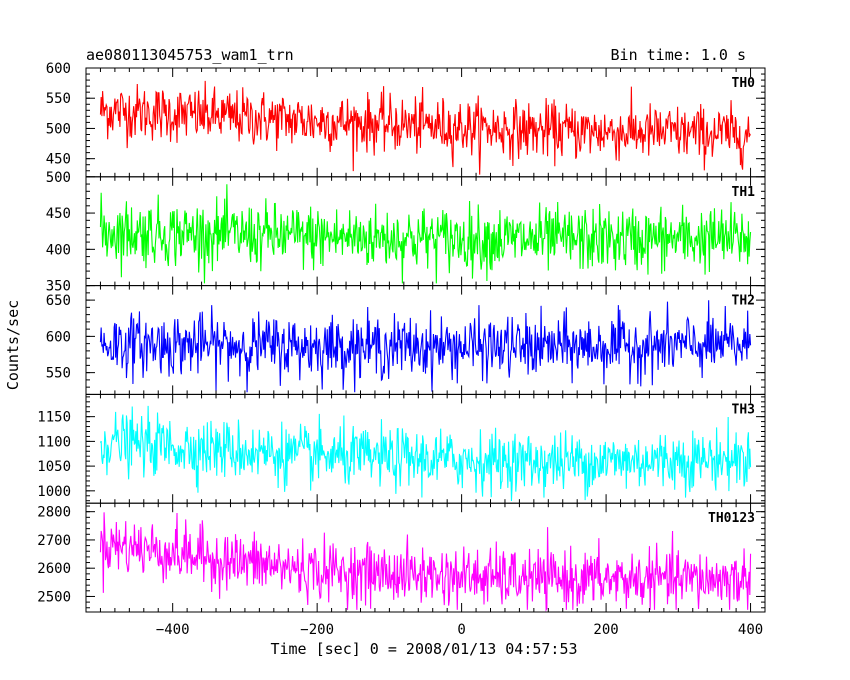 The image size is (850, 680). I want to click on y-tick-label: 2500, so click(54, 597).